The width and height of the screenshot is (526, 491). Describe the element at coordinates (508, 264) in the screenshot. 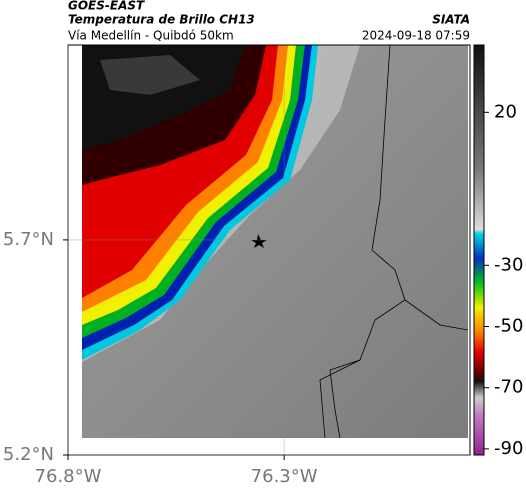

I see `colorbar-tick-label: -30` at that location.